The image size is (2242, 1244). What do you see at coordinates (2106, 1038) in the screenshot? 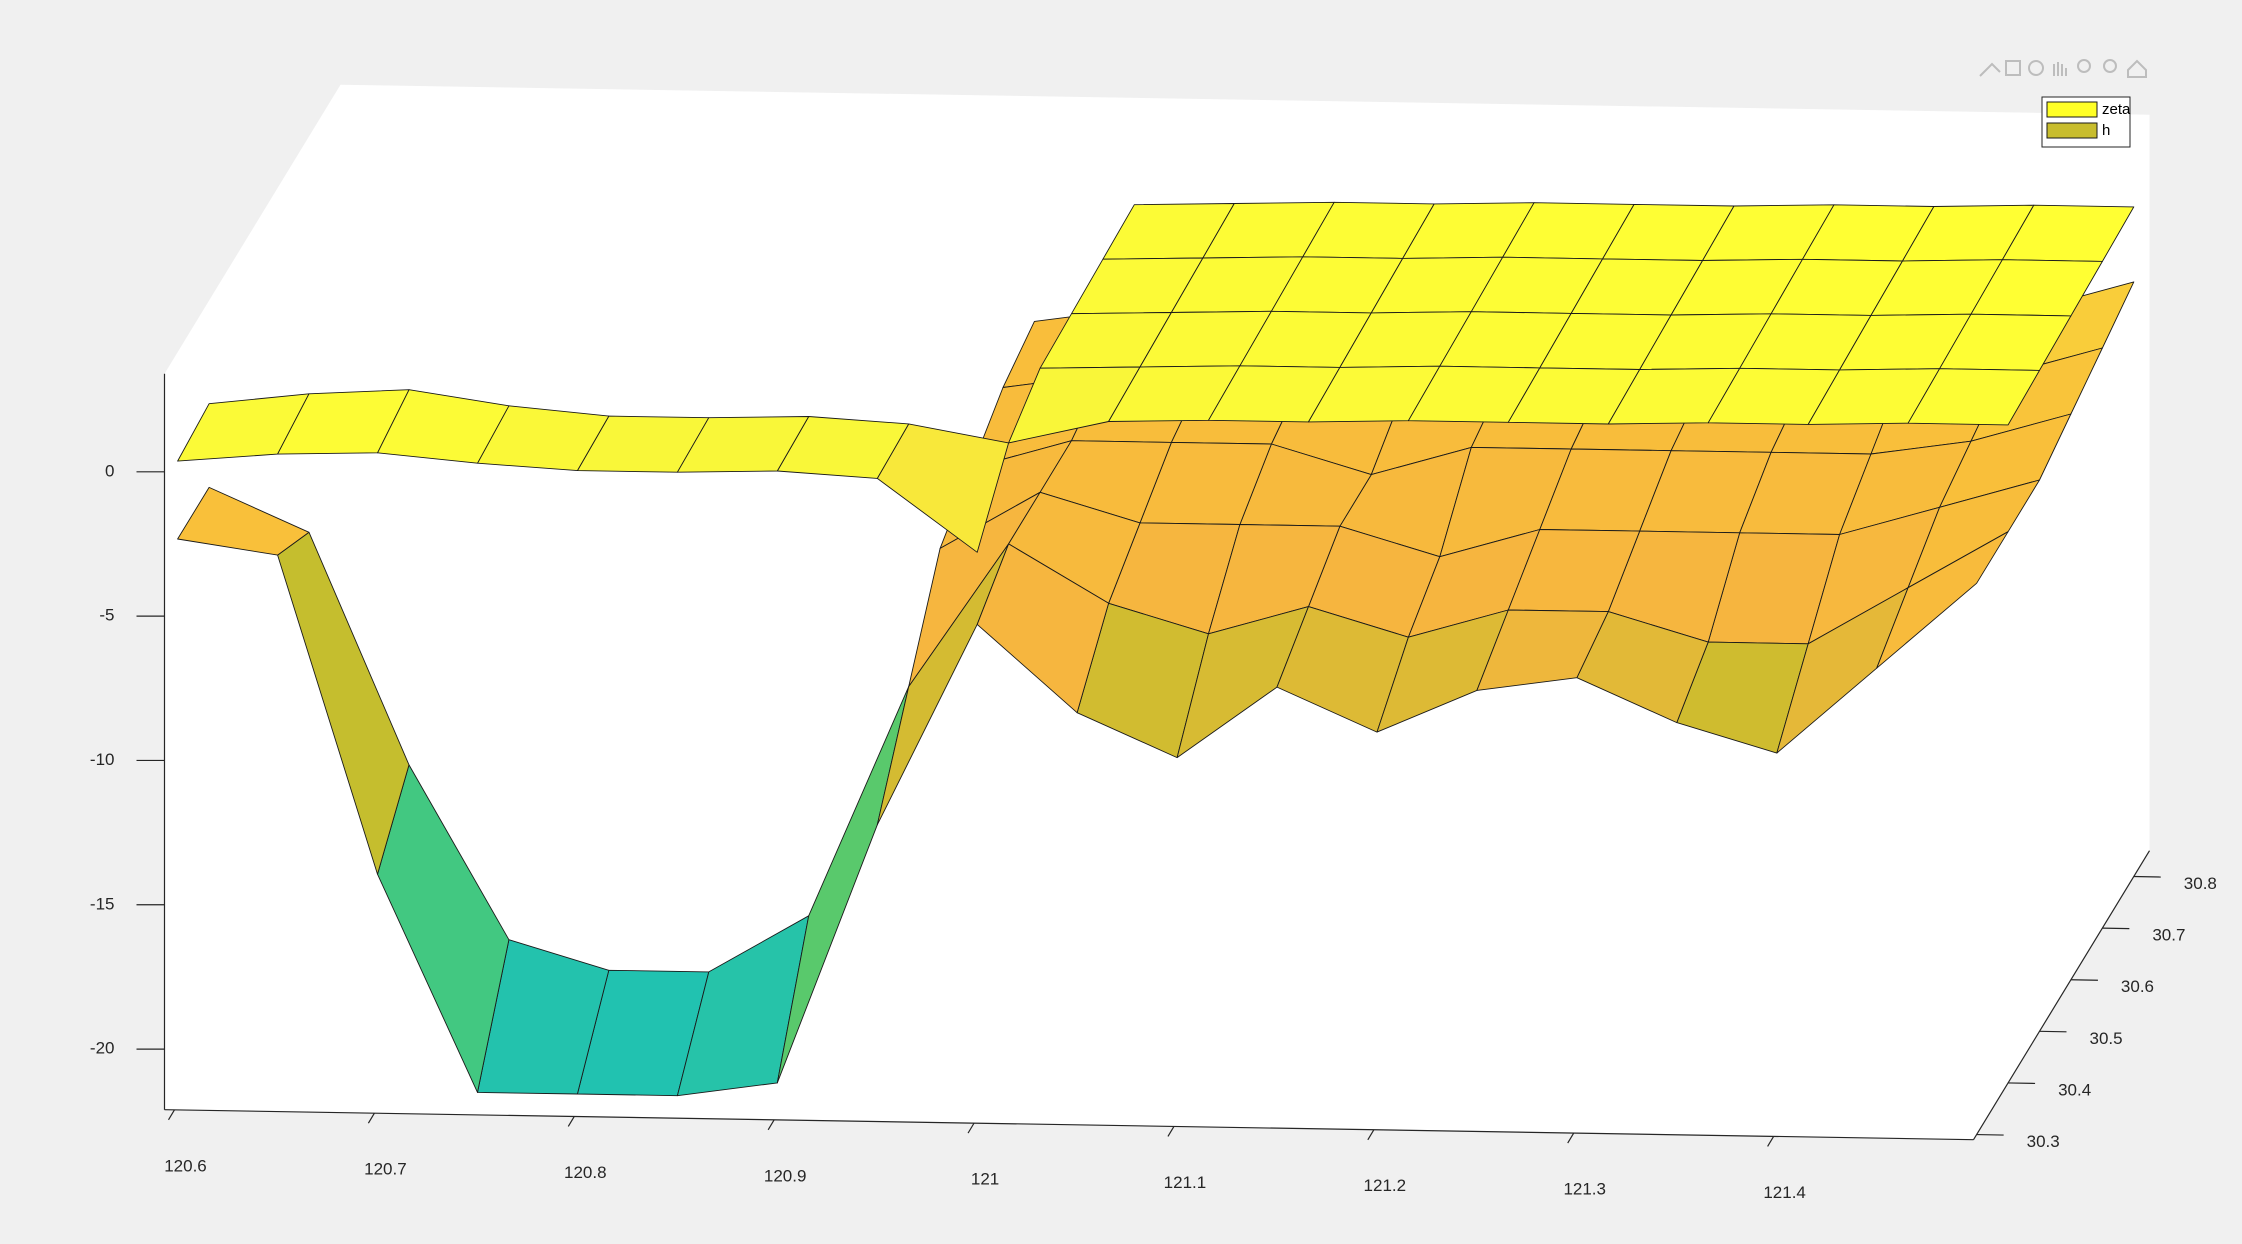
I see `y-tick-label: 30.5` at bounding box center [2106, 1038].